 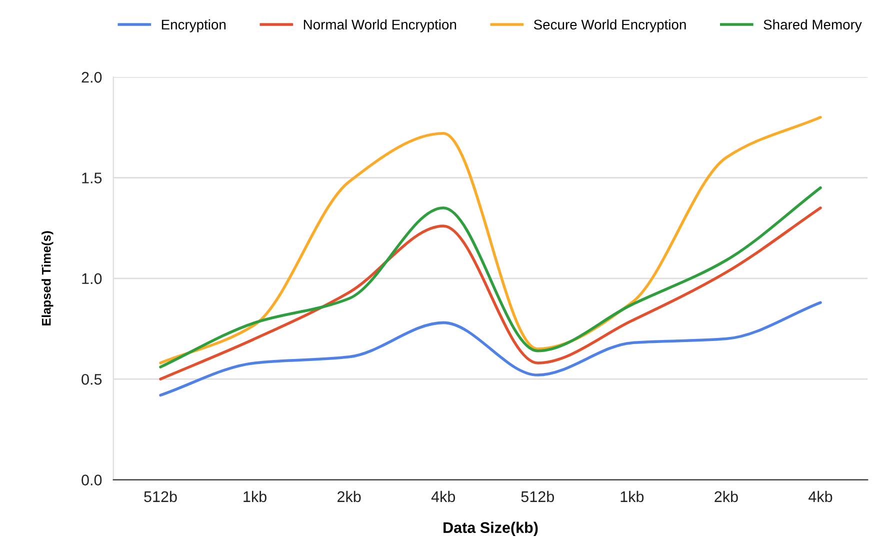 What do you see at coordinates (194, 25) in the screenshot?
I see `legend-label: Encryption` at bounding box center [194, 25].